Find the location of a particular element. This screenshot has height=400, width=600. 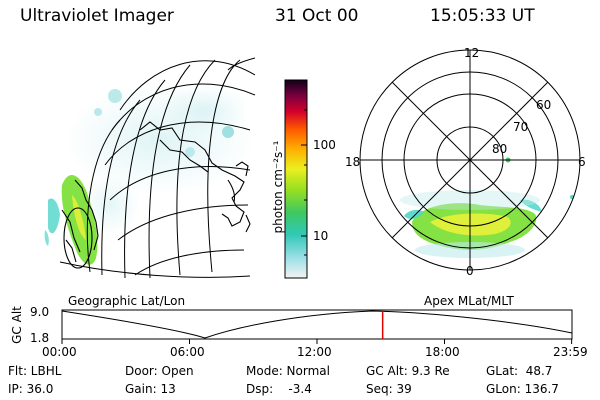

colorbar-tick-100: 100 is located at coordinates (324, 145).